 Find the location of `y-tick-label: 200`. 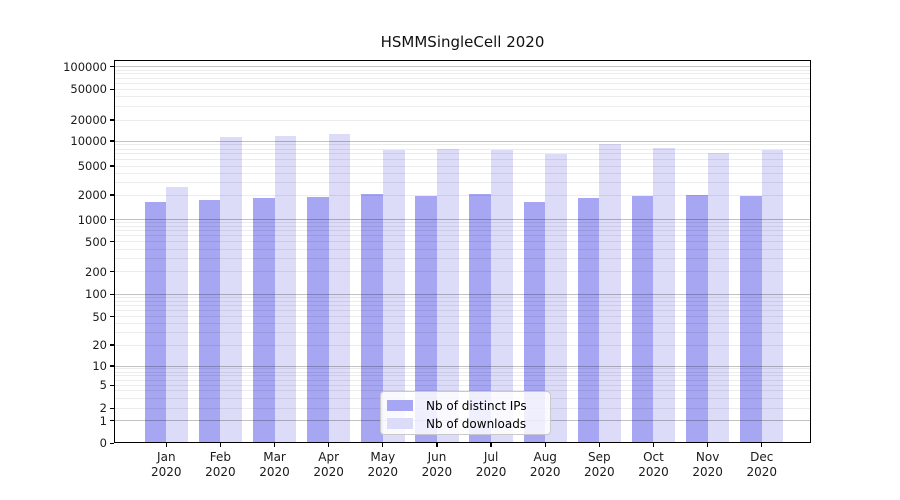

y-tick-label: 200 is located at coordinates (96, 271).